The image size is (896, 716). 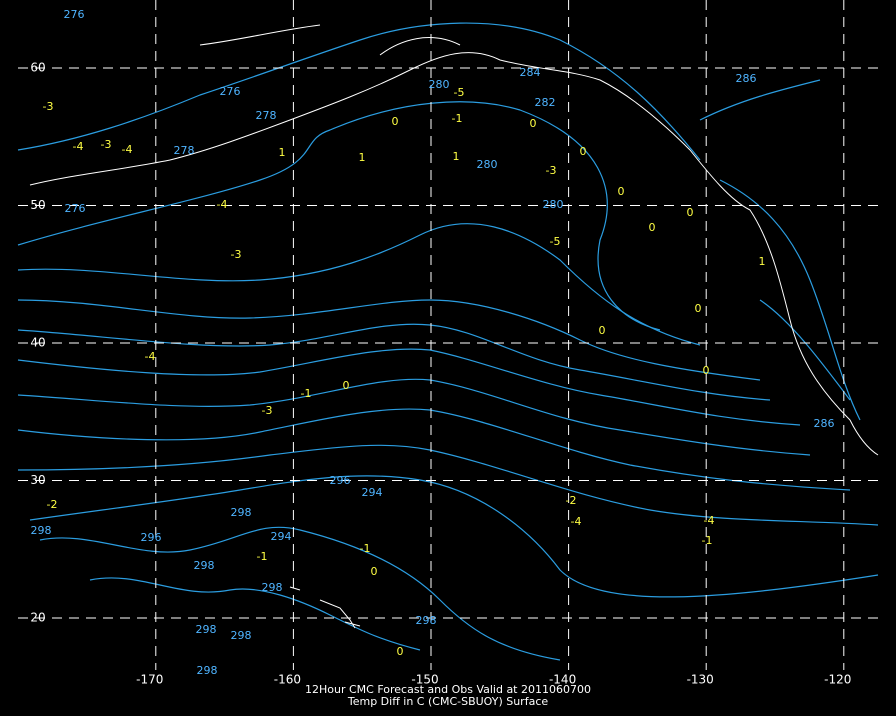 What do you see at coordinates (287, 680) in the screenshot?
I see `longitude-label: -160` at bounding box center [287, 680].